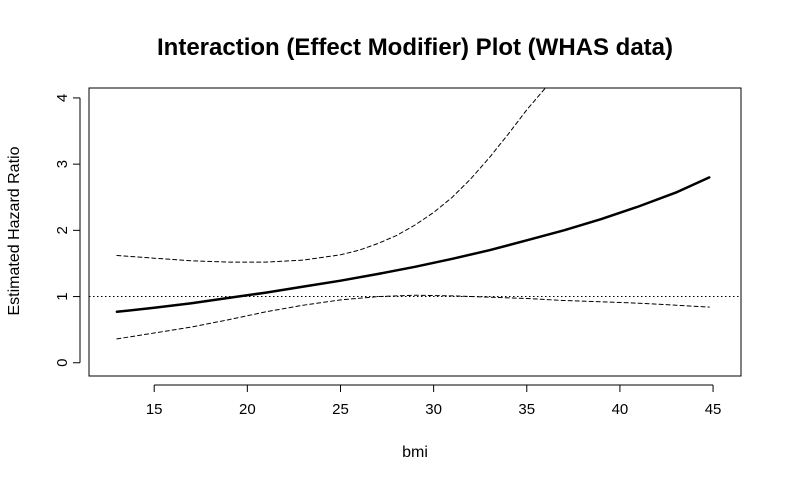 Image resolution: width=787 pixels, height=486 pixels. I want to click on y-tick-label: 2, so click(62, 230).